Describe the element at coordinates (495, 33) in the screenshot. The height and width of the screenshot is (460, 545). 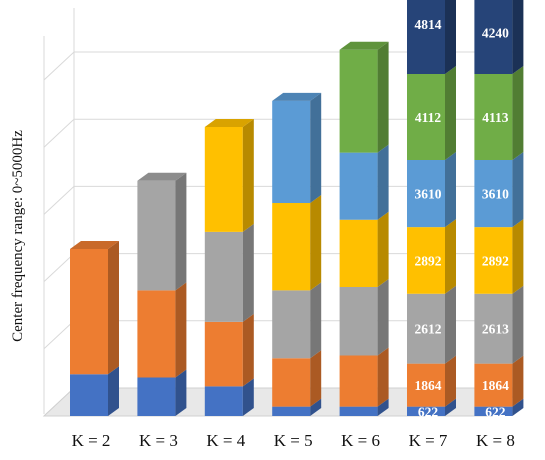
I see `segment-value-label: 4240` at that location.